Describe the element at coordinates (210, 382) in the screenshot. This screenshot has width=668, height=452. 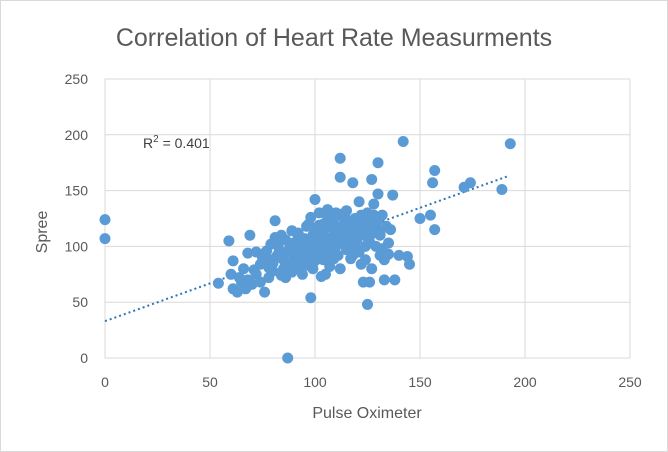
I see `x-tick-label: 50` at that location.